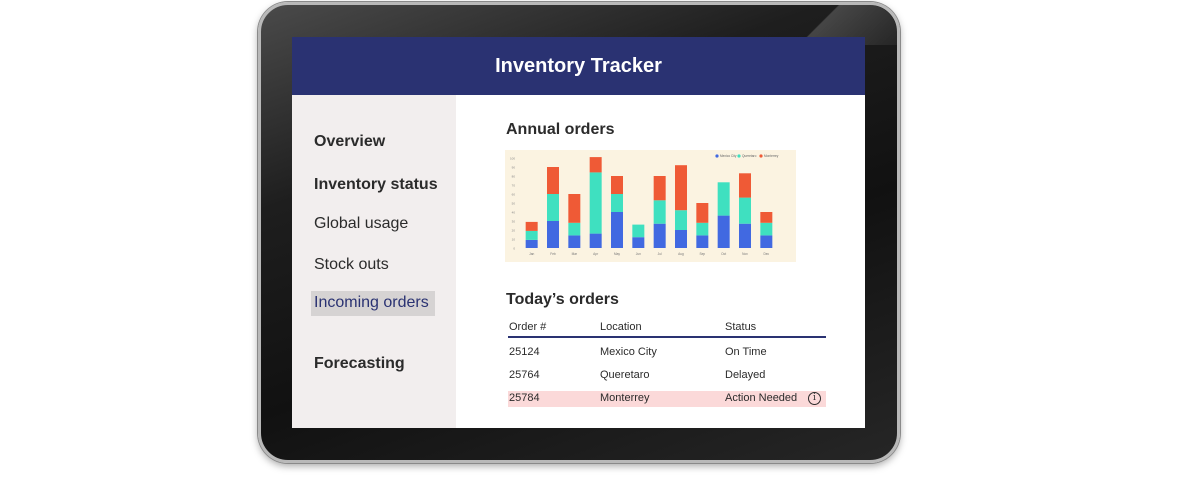  What do you see at coordinates (524, 375) in the screenshot?
I see `order-number: 25764` at bounding box center [524, 375].